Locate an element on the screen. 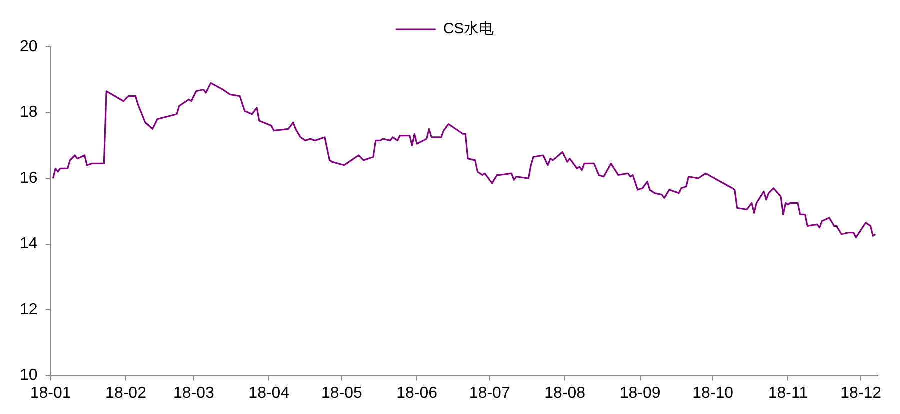  x-tick-label: 18-11 is located at coordinates (788, 393).